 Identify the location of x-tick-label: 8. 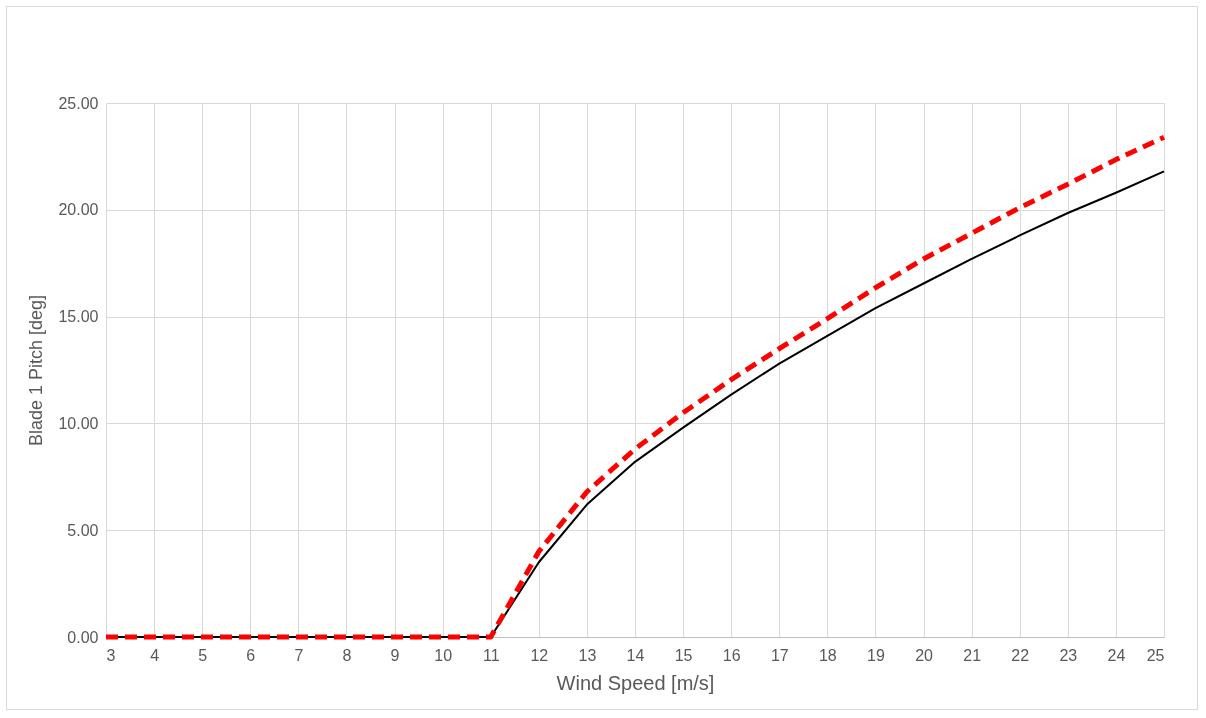
(347, 655).